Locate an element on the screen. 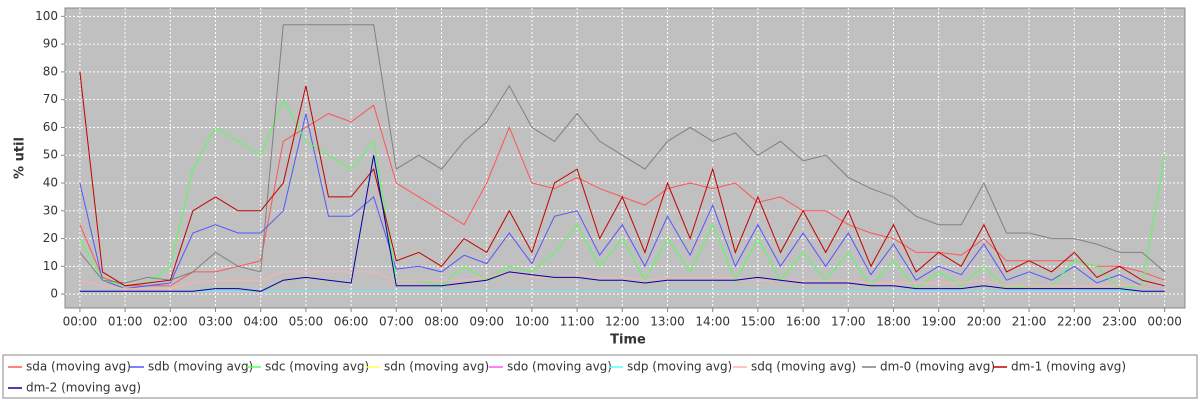 The height and width of the screenshot is (400, 1200). x-tick-label: 03:00 is located at coordinates (215, 322).